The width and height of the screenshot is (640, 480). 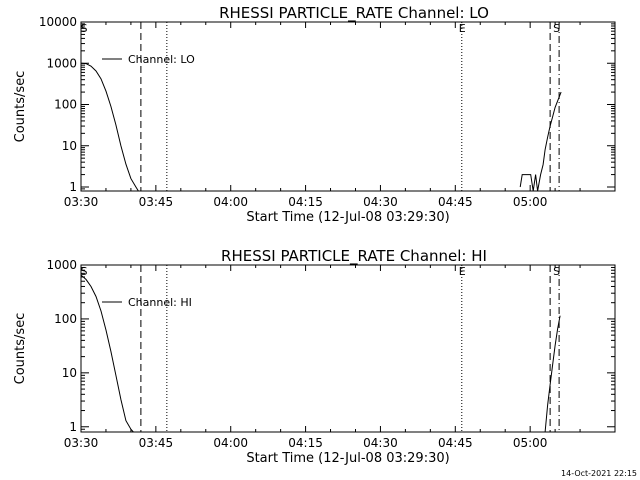 I want to click on chart-title: RHESSI PARTICLE_RATE Channel: LO, so click(x=354, y=13).